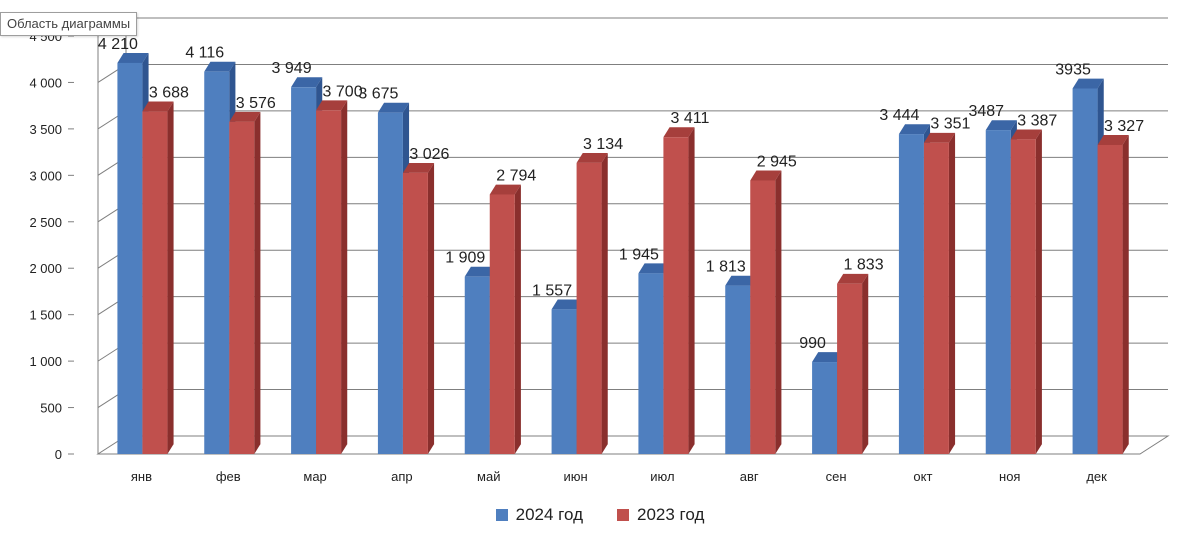 The height and width of the screenshot is (541, 1200). What do you see at coordinates (141, 476) in the screenshot?
I see `x-tick-label: янв` at bounding box center [141, 476].